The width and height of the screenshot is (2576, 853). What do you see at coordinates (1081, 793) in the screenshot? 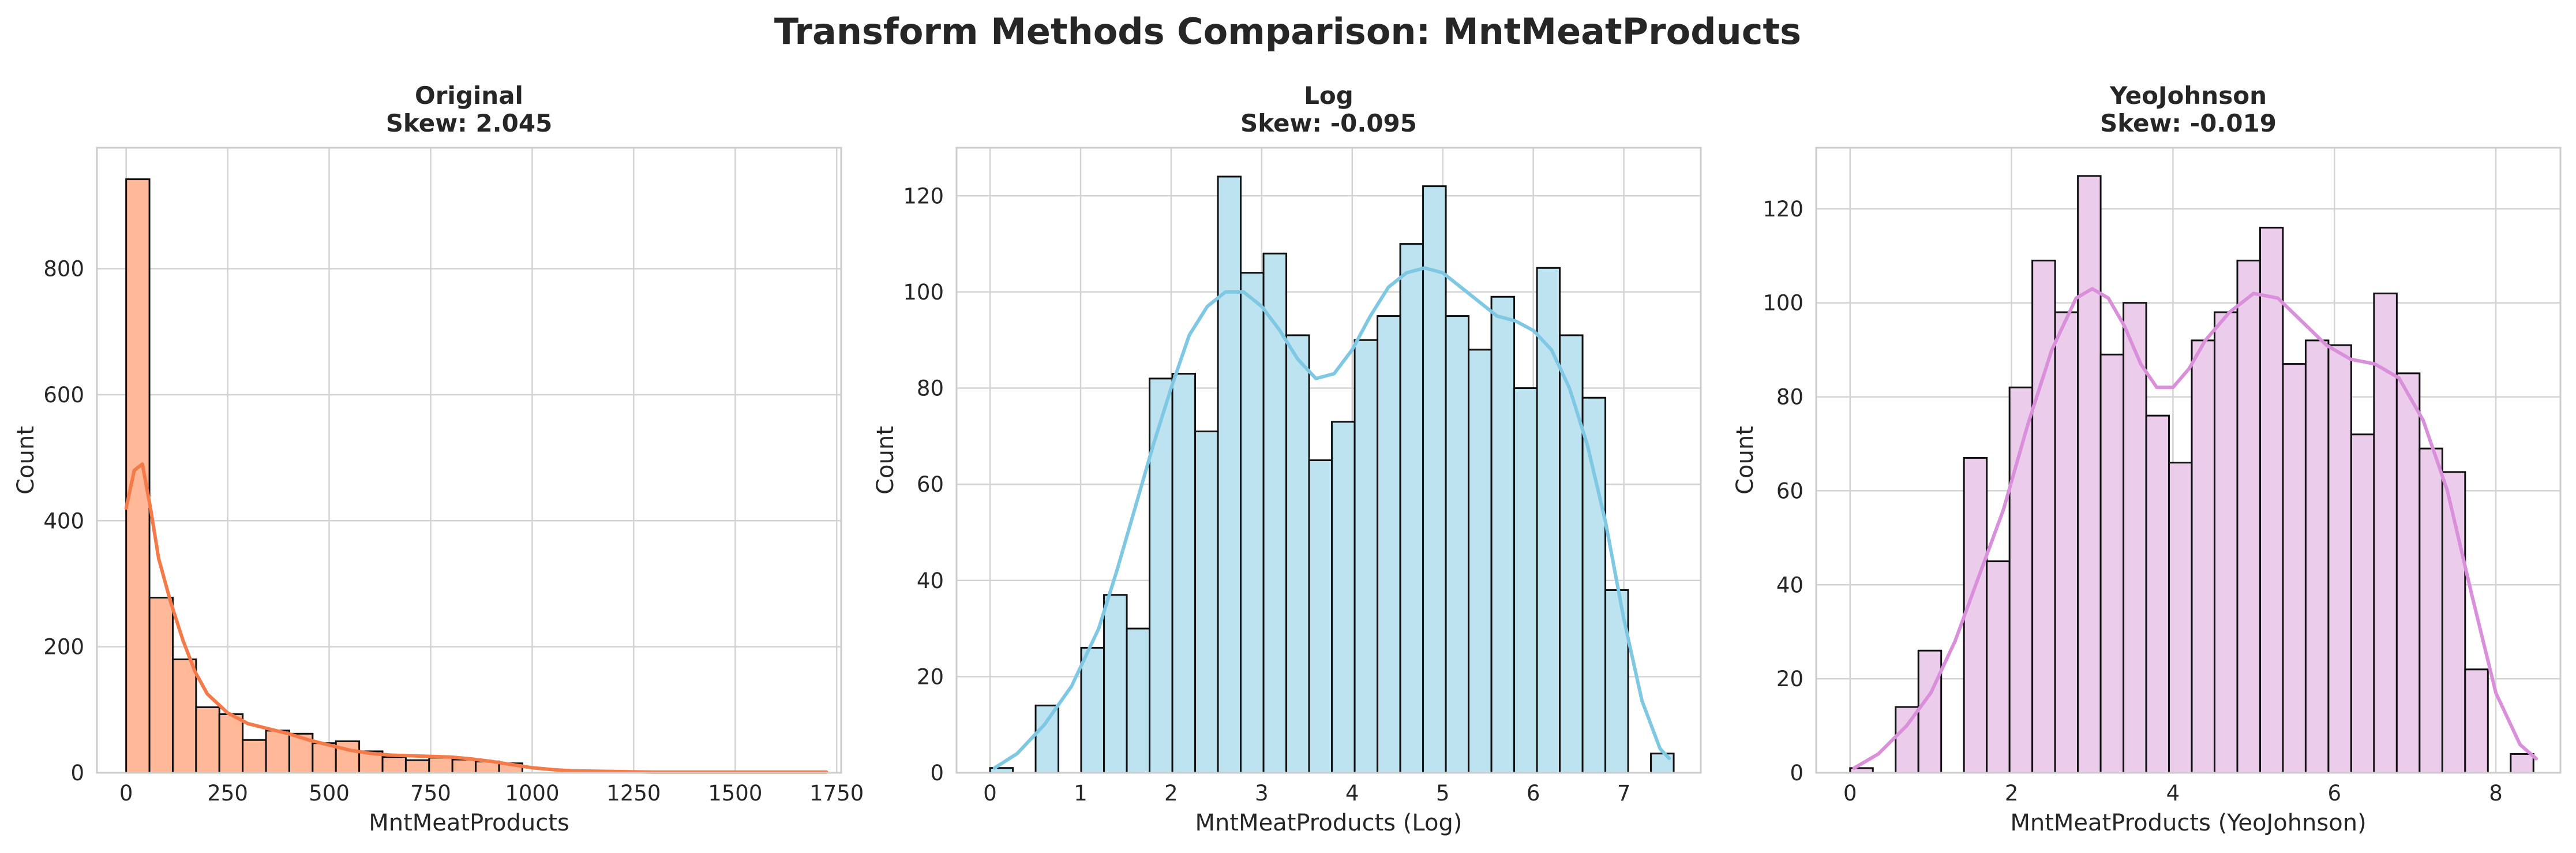
I see `x-tick-label: 1` at bounding box center [1081, 793].